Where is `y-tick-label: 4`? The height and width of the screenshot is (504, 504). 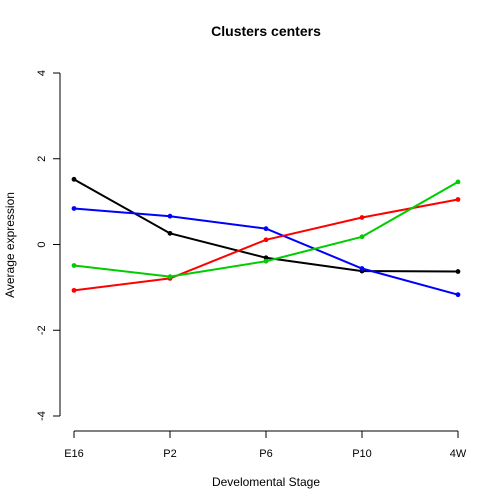
y-tick-label: 4 is located at coordinates (42, 73).